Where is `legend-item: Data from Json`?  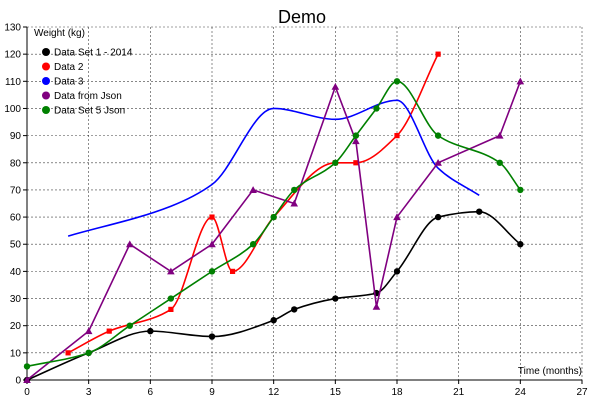
legend-item: Data from Json is located at coordinates (82, 96).